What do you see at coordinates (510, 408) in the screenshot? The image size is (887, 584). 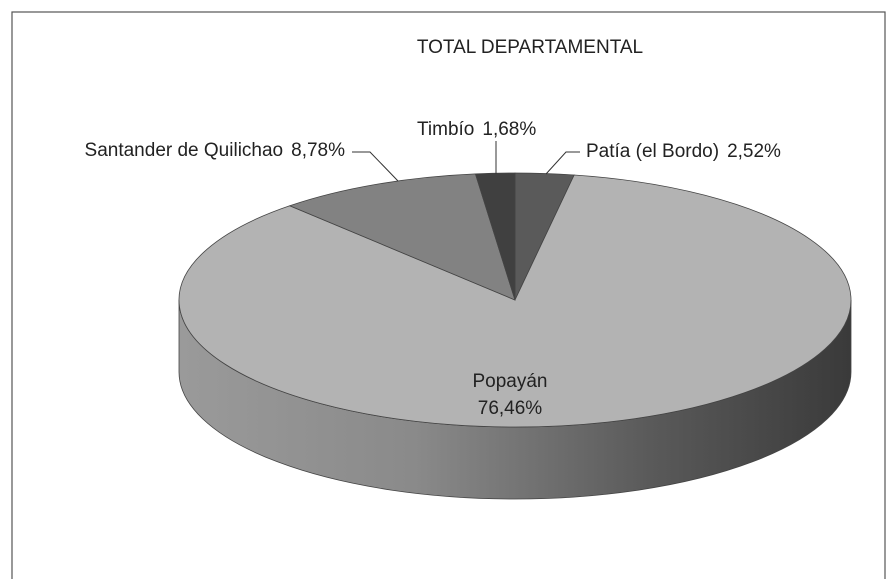 I see `slice-value-label: 76,46%` at bounding box center [510, 408].